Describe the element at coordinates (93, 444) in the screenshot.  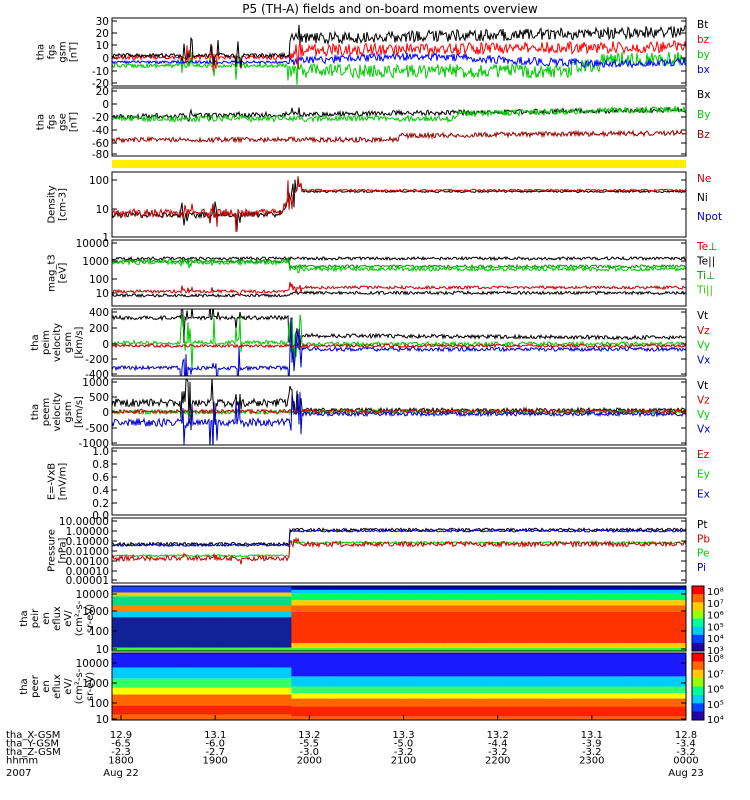
I see `y-tick-label: -1000` at that location.